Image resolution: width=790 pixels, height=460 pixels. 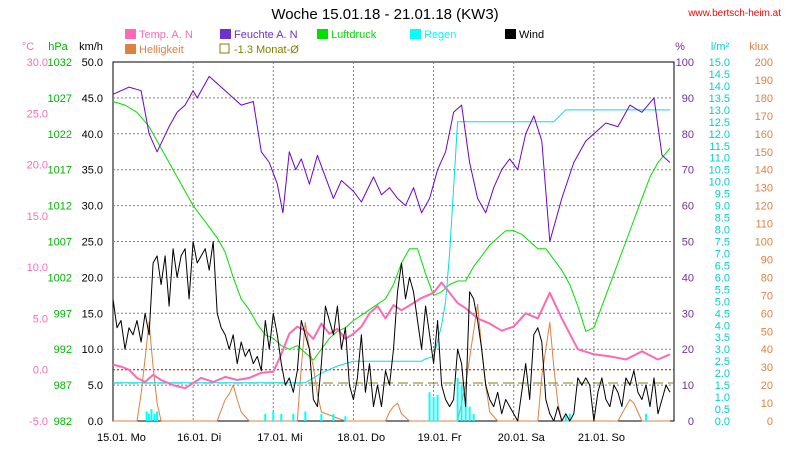 What do you see at coordinates (688, 350) in the screenshot?
I see `axis-3-tick: 20` at bounding box center [688, 350].